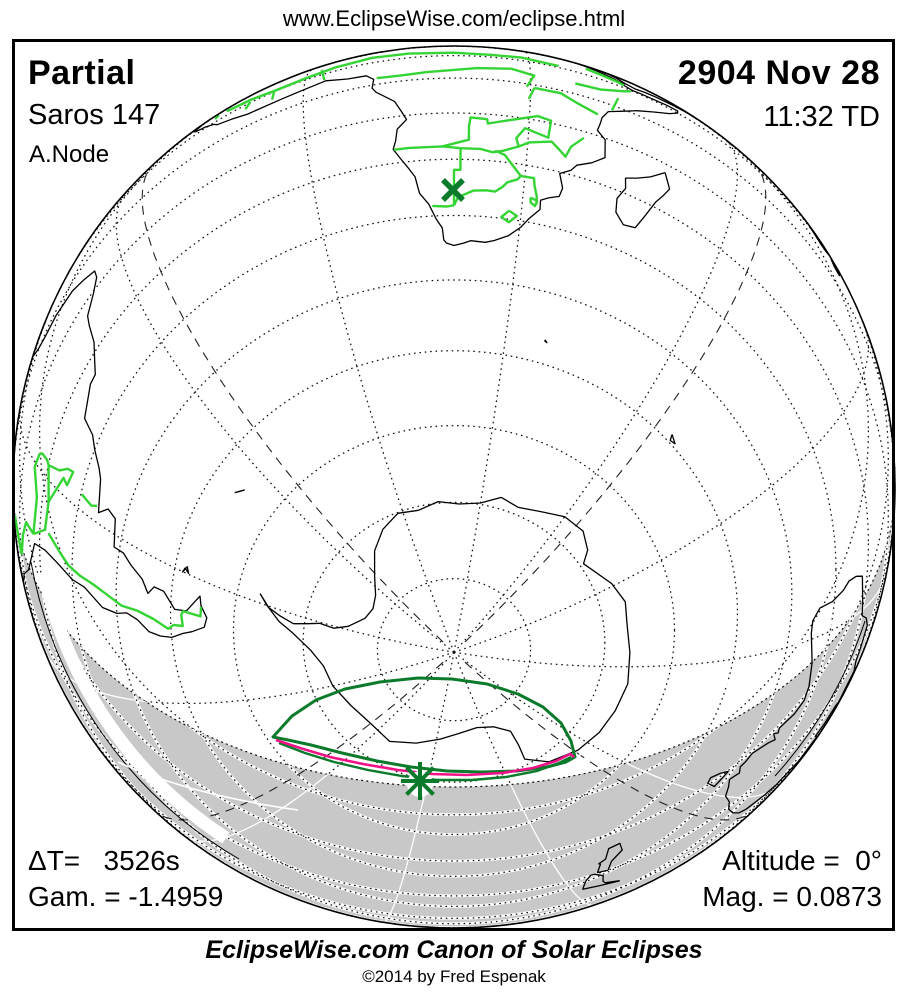  What do you see at coordinates (715, 682) in the screenshot?
I see `penumbra-night-limit-right` at bounding box center [715, 682].